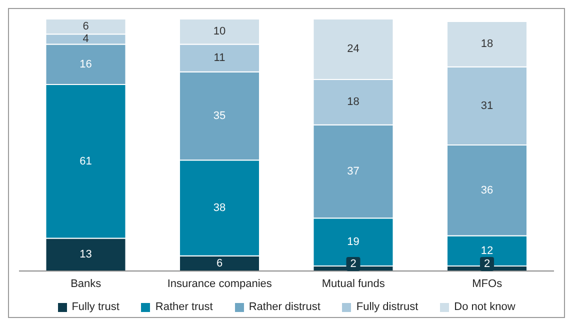 This screenshot has height=326, width=573. Describe the element at coordinates (487, 250) in the screenshot. I see `data-label: 12` at that location.